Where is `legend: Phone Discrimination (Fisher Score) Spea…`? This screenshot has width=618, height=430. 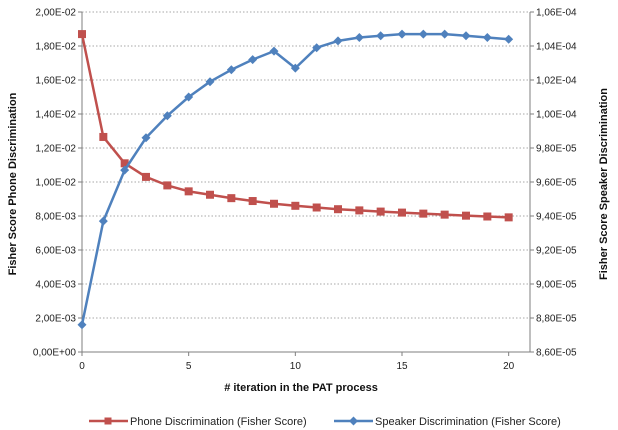
legend: Phone Discrimination (Fisher Score) Spea… is located at coordinates (325, 422).